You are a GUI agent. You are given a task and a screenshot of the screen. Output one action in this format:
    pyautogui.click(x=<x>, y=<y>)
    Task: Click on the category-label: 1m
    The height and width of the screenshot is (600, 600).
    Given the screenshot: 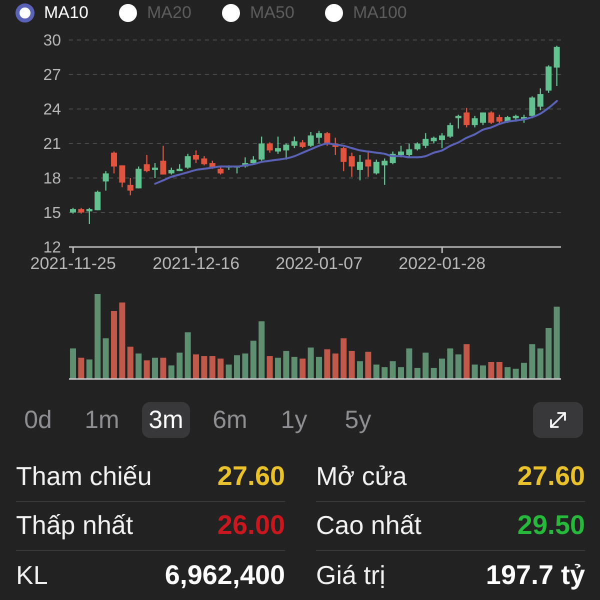 What is the action you would take?
    pyautogui.click(x=102, y=420)
    